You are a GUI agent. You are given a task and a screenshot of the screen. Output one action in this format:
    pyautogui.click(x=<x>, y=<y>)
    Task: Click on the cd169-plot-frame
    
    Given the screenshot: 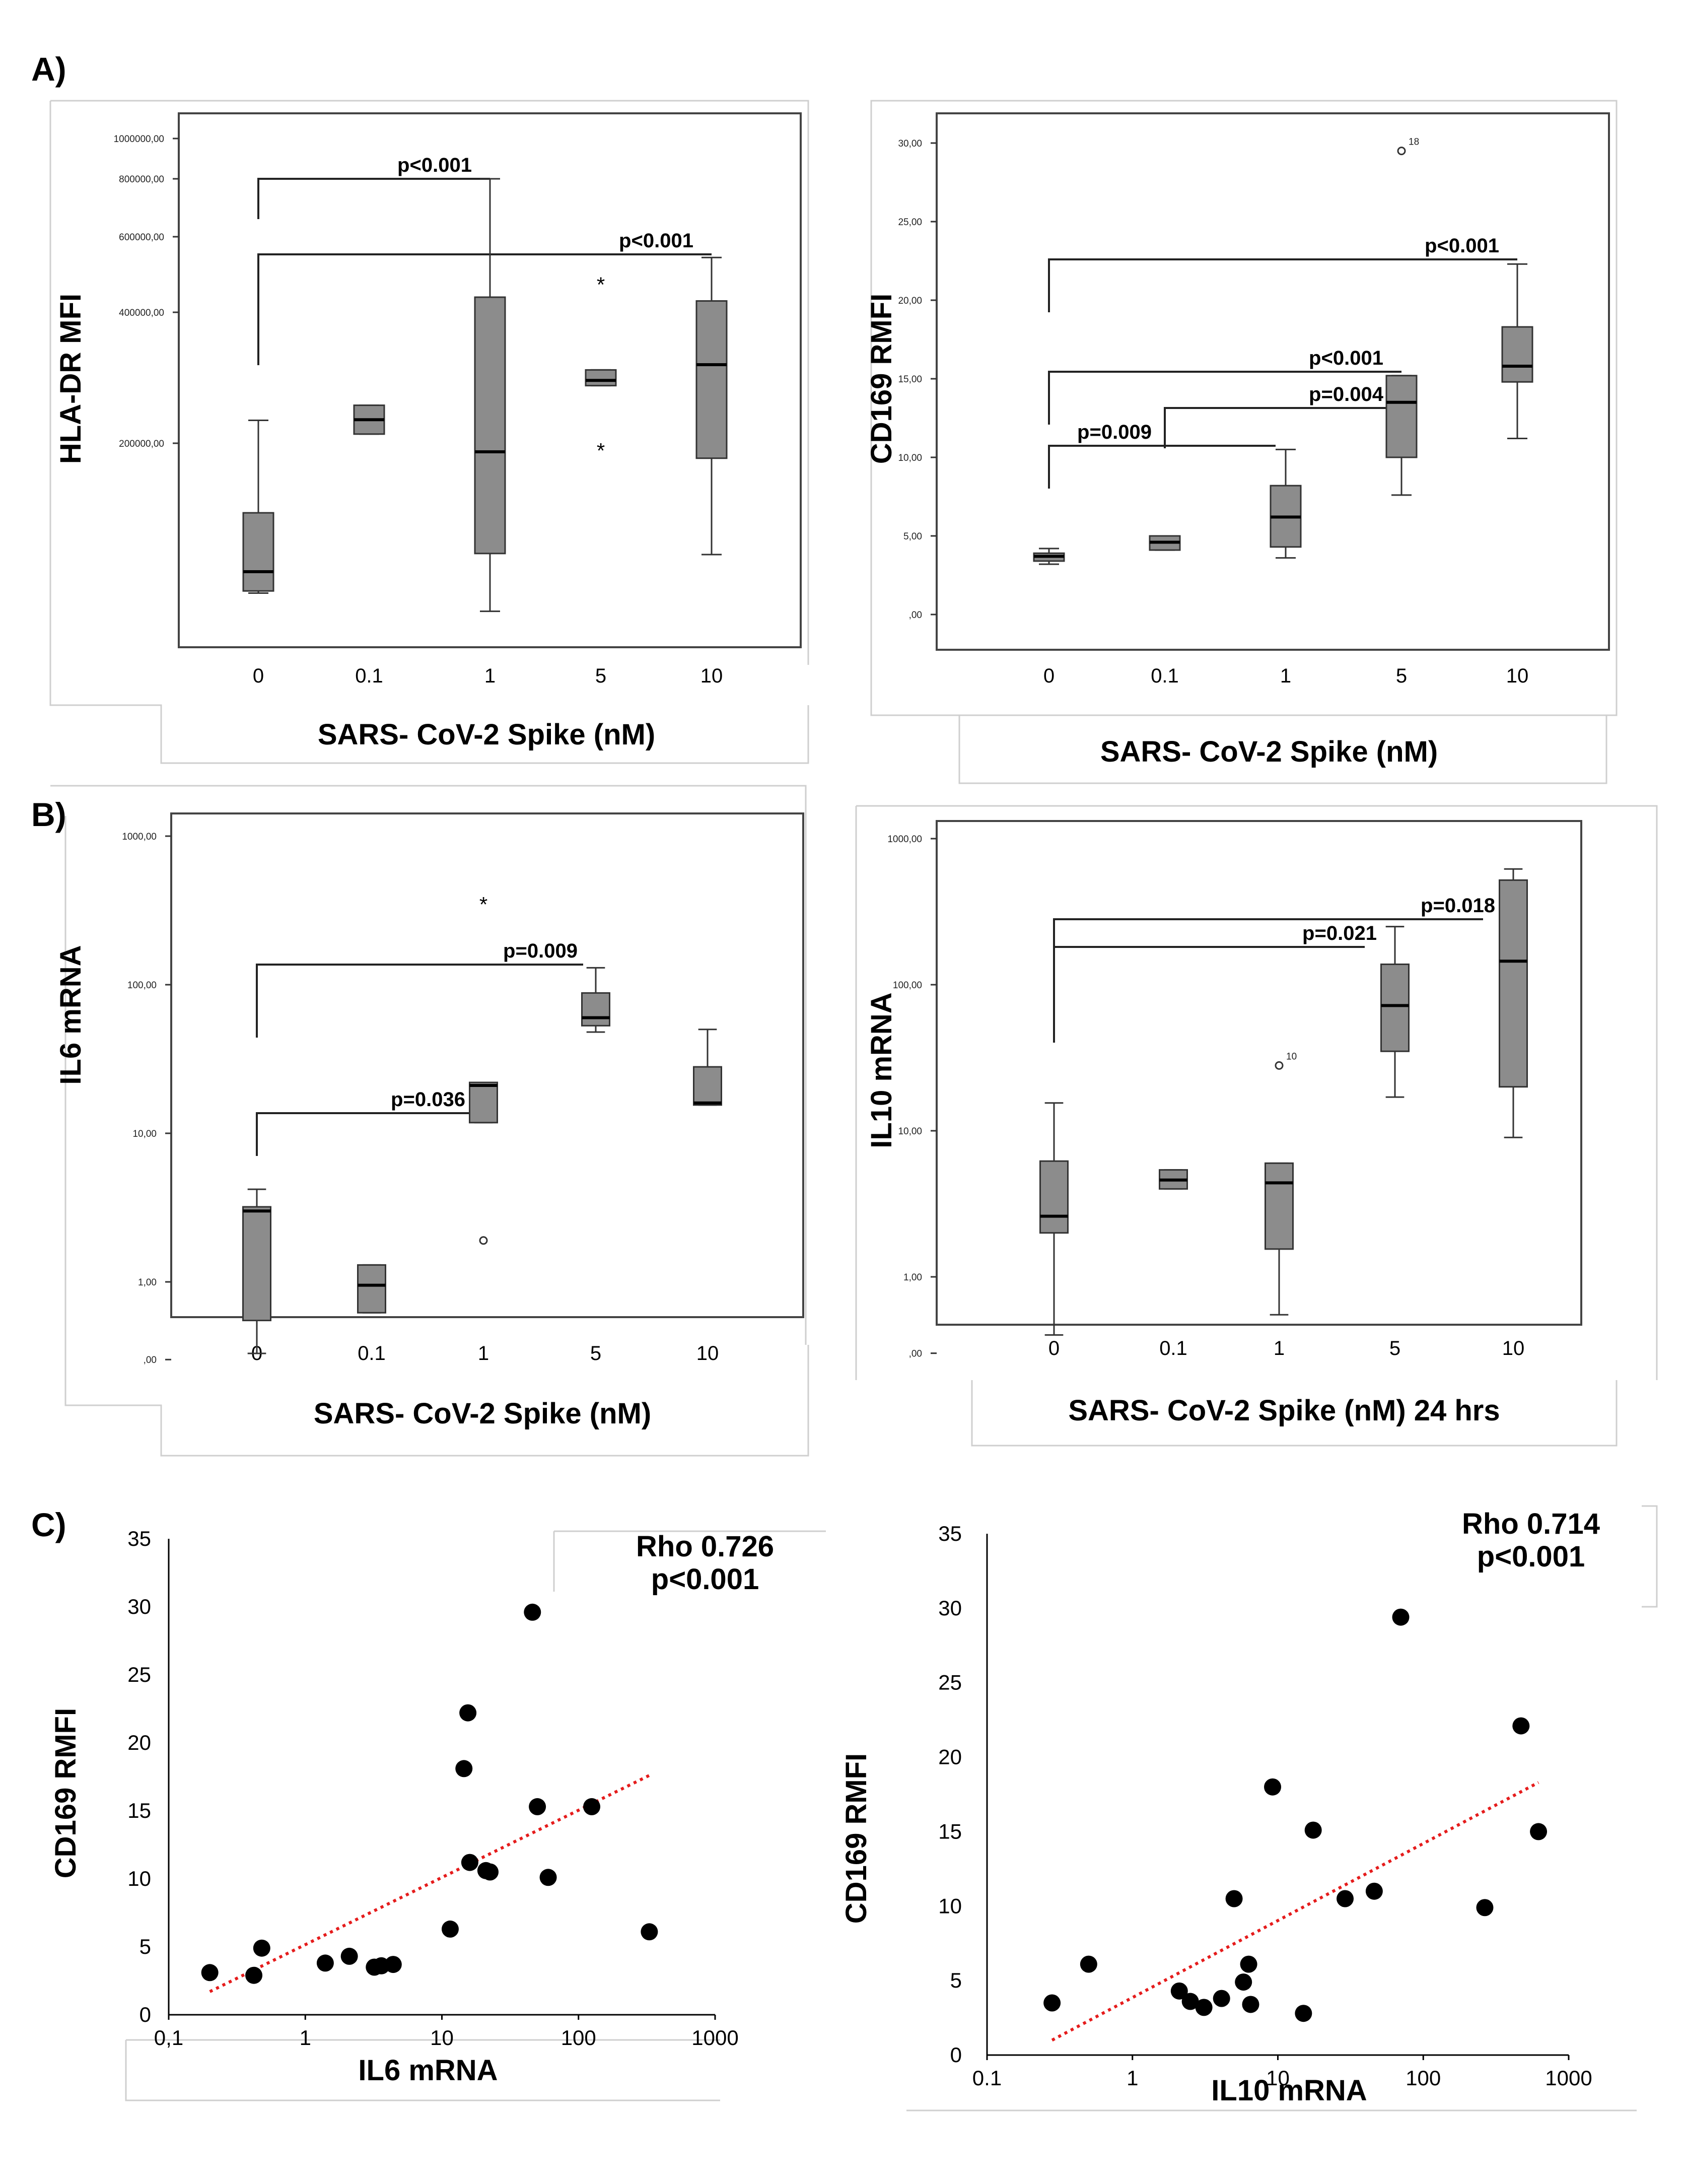 What is the action you would take?
    pyautogui.click(x=1273, y=381)
    